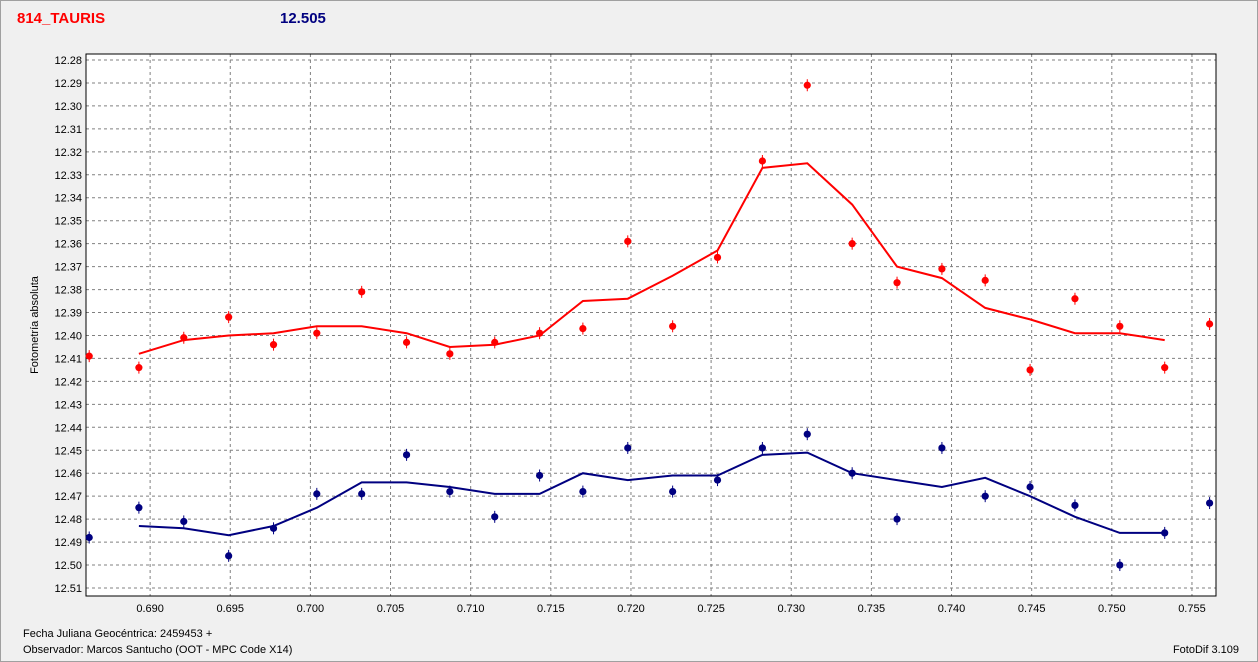 The height and width of the screenshot is (662, 1258). What do you see at coordinates (952, 609) in the screenshot?
I see `x-tick-label: 0.740` at bounding box center [952, 609].